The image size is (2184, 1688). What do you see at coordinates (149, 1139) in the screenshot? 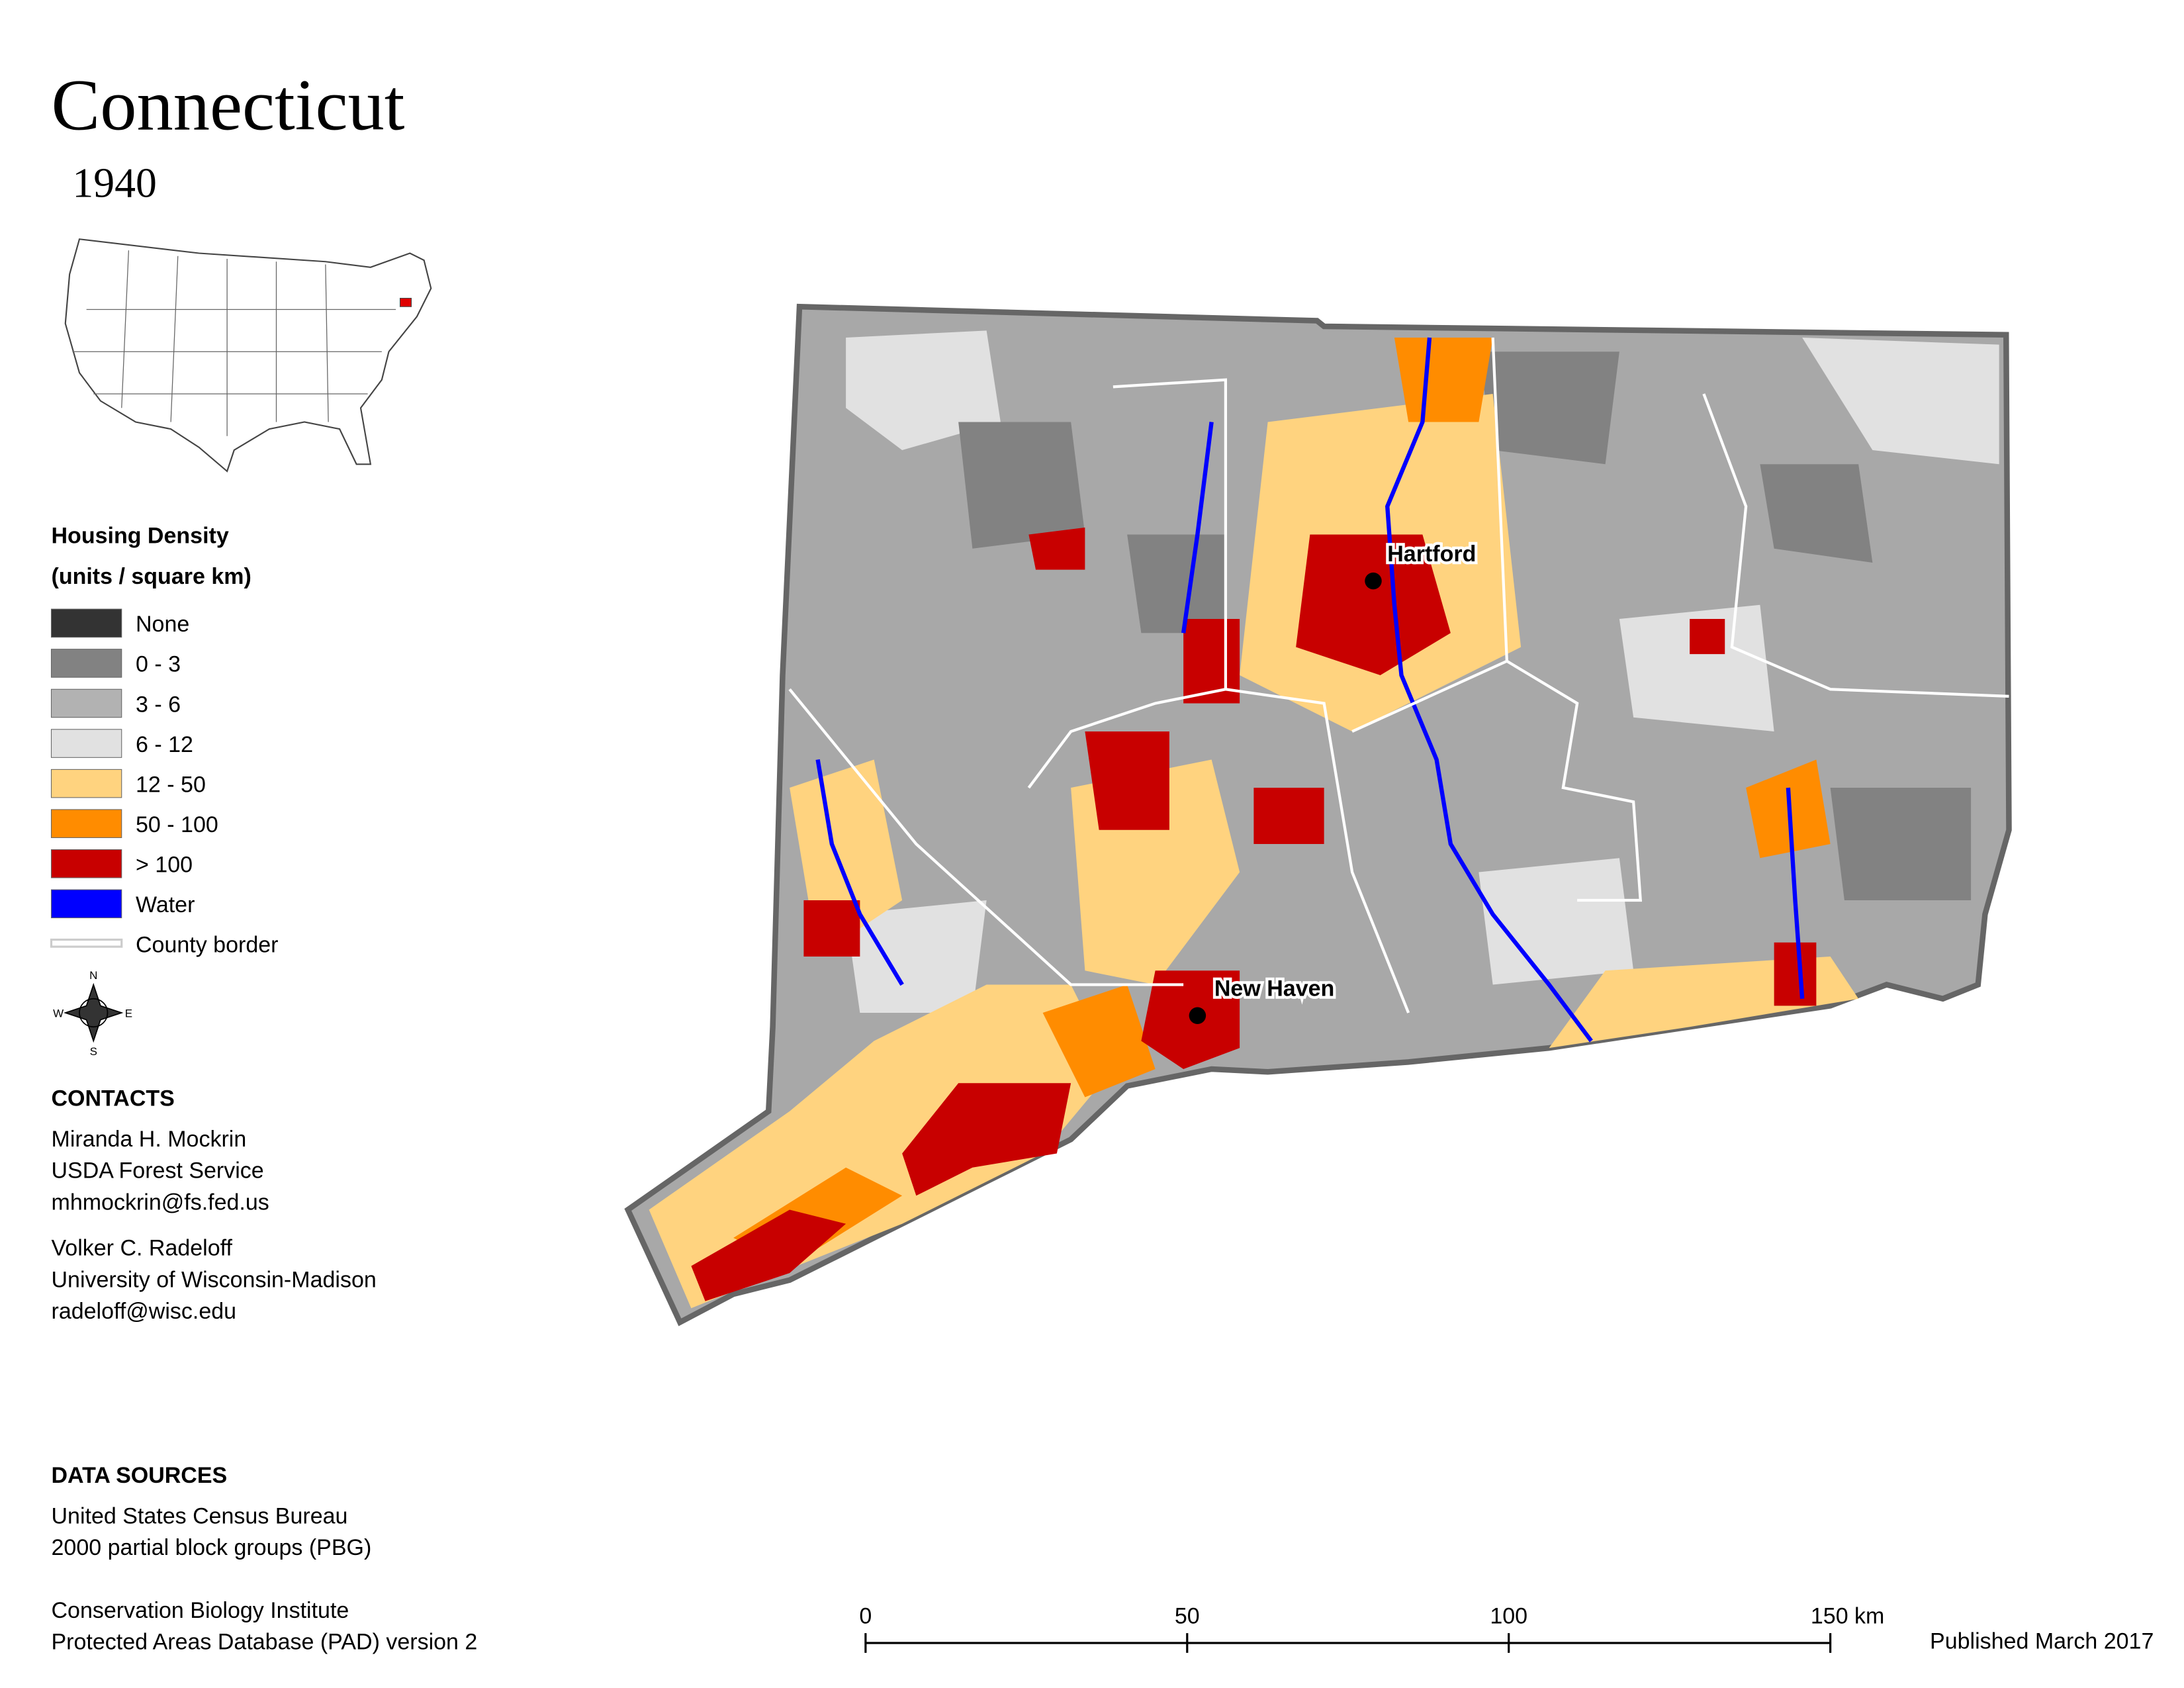
I see `contact-line: Miranda H. Mockrin` at bounding box center [149, 1139].